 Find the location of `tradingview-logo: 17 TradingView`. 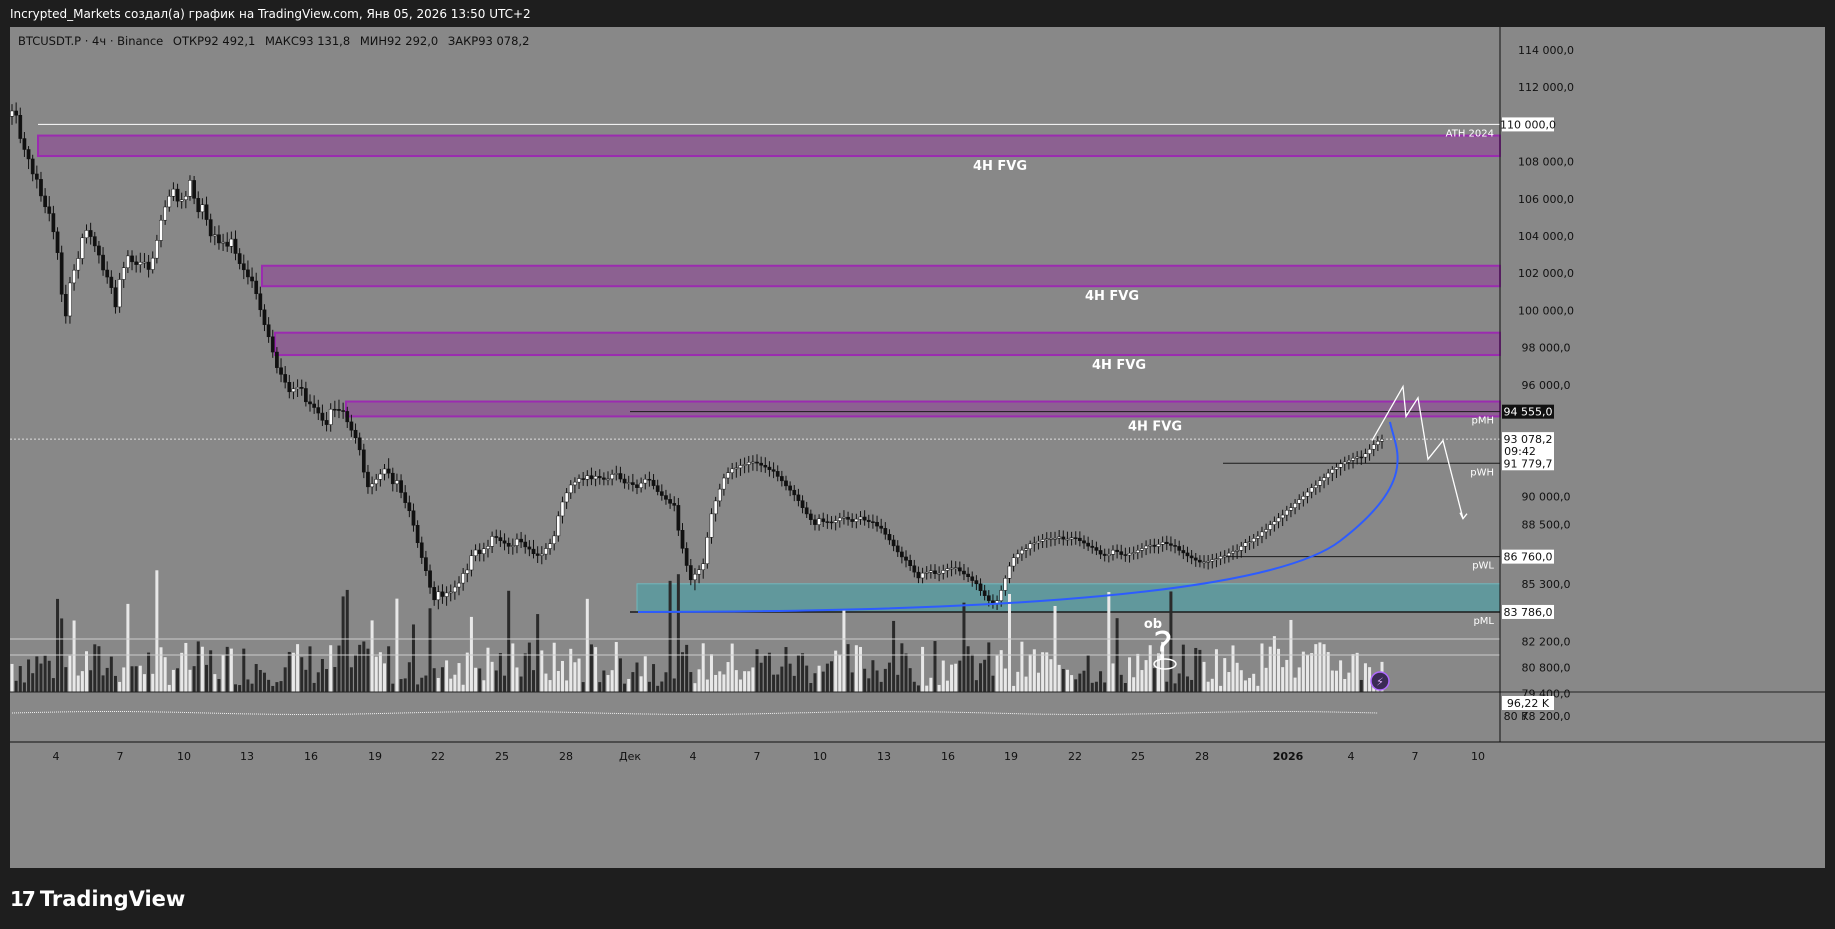

tradingview-logo: 17 TradingView is located at coordinates (97, 899).